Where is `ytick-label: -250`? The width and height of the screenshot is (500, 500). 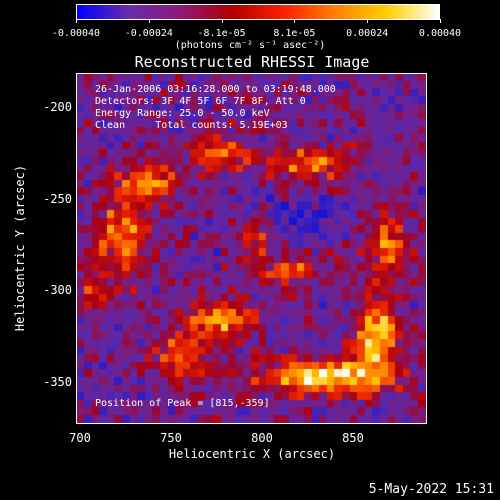
ytick-label: -250 is located at coordinates (57, 199).